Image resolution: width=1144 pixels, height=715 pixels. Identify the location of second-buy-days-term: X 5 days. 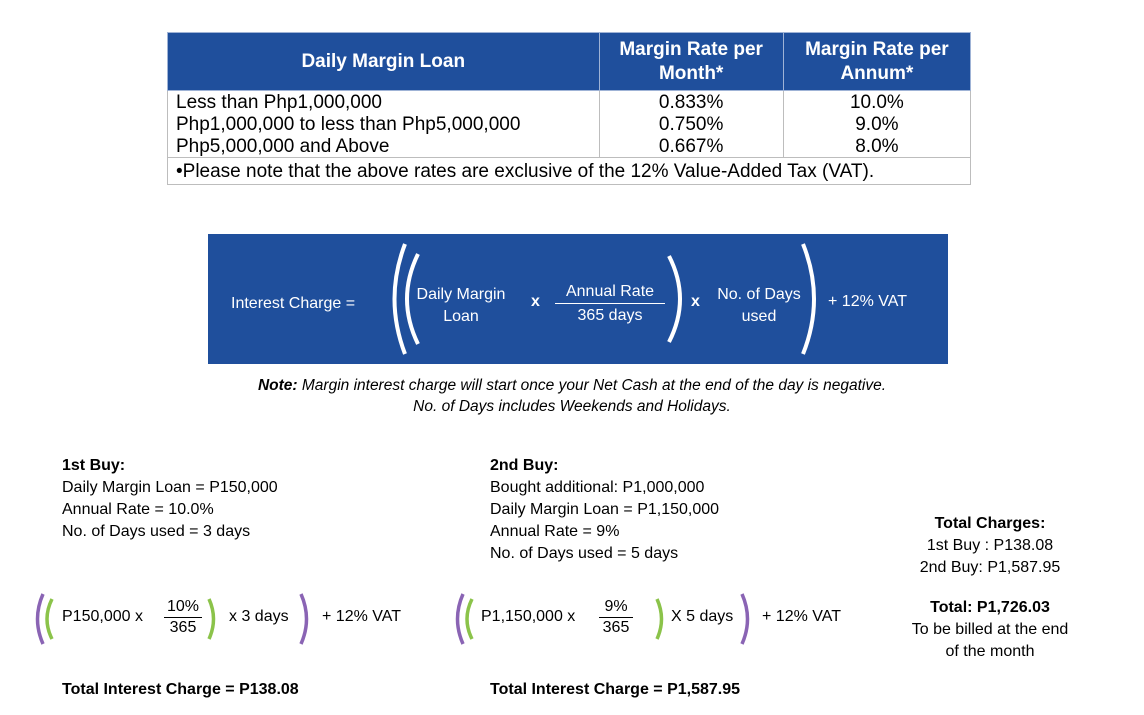
(702, 616).